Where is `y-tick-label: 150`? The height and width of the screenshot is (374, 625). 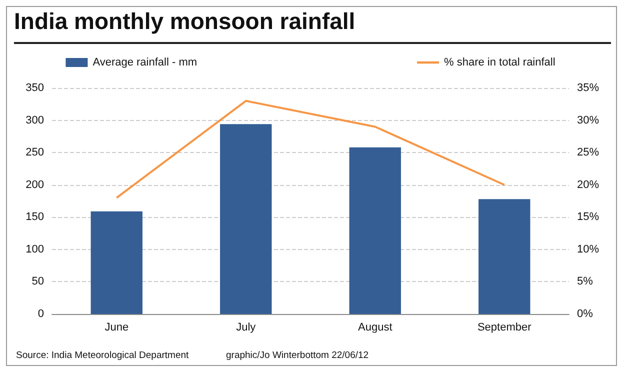 y-tick-label: 150 is located at coordinates (35, 217).